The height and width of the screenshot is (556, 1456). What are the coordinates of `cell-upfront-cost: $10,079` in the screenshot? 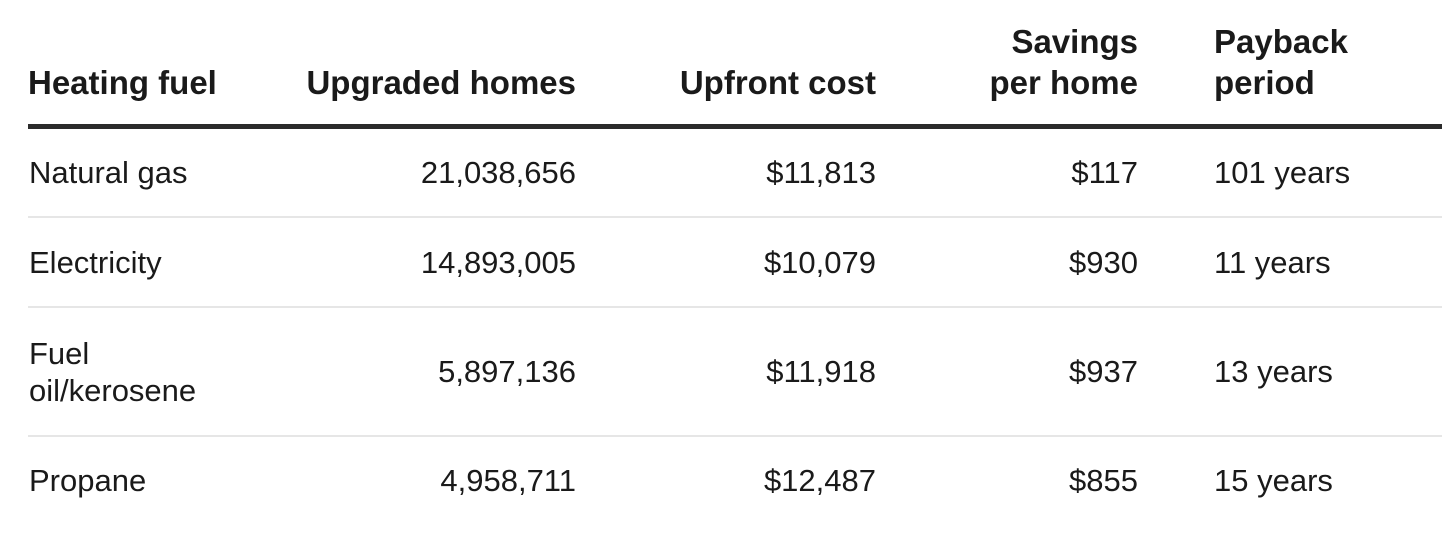 It's located at (726, 262).